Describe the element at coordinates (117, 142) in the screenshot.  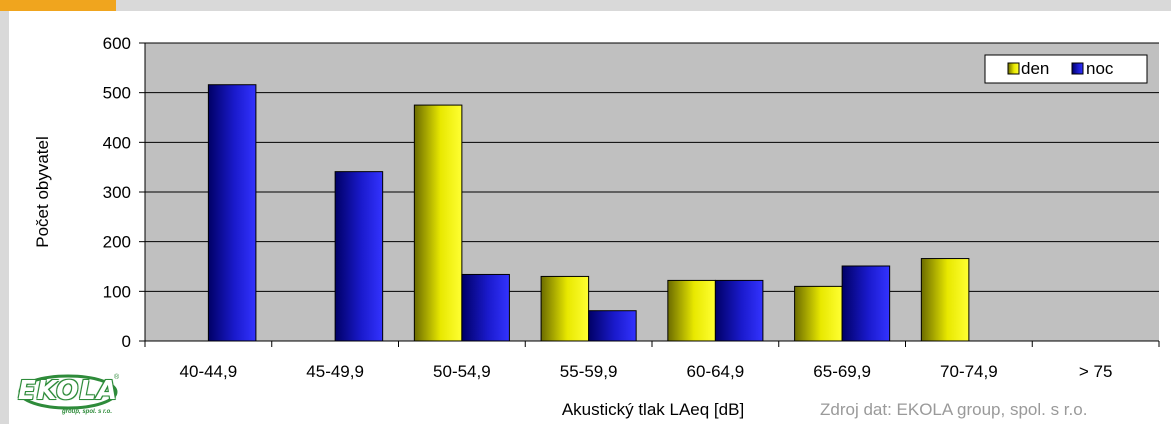
I see `y-tick-label: 400` at that location.